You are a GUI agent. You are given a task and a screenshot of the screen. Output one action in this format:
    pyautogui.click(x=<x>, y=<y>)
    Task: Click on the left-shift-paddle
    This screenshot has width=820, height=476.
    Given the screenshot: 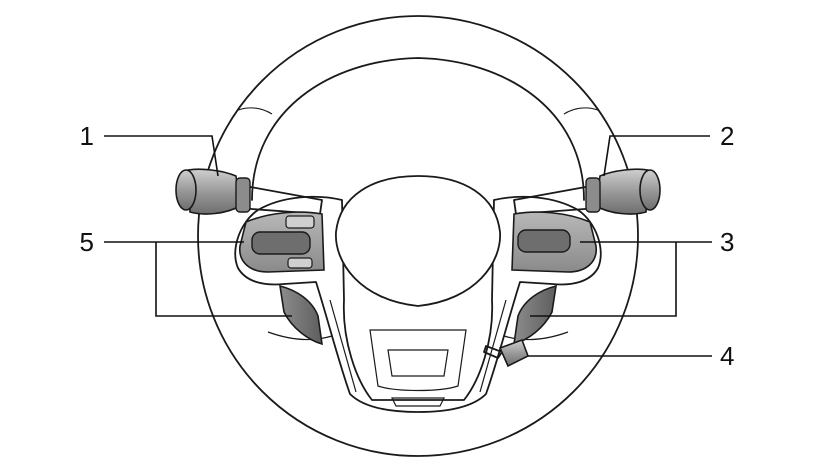 What is the action you would take?
    pyautogui.click(x=301, y=315)
    